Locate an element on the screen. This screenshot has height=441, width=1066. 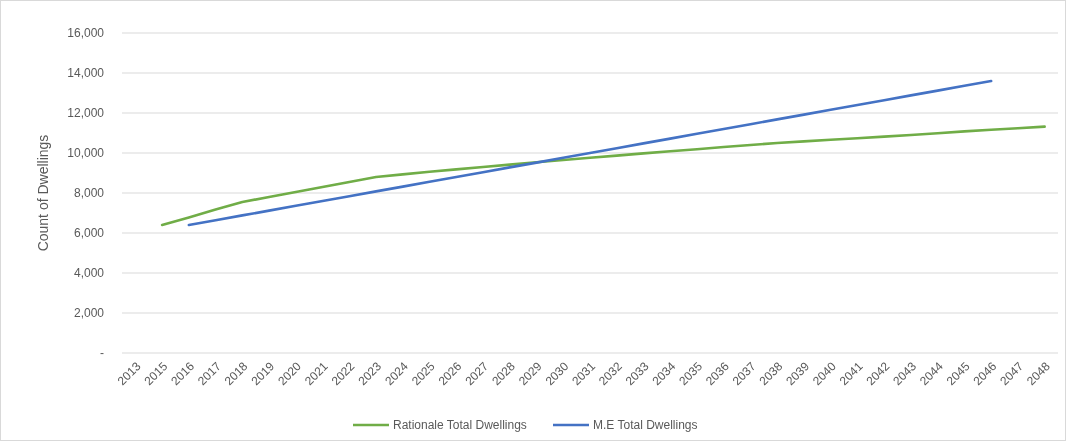
y-tick-label: 4,000 is located at coordinates (89, 273).